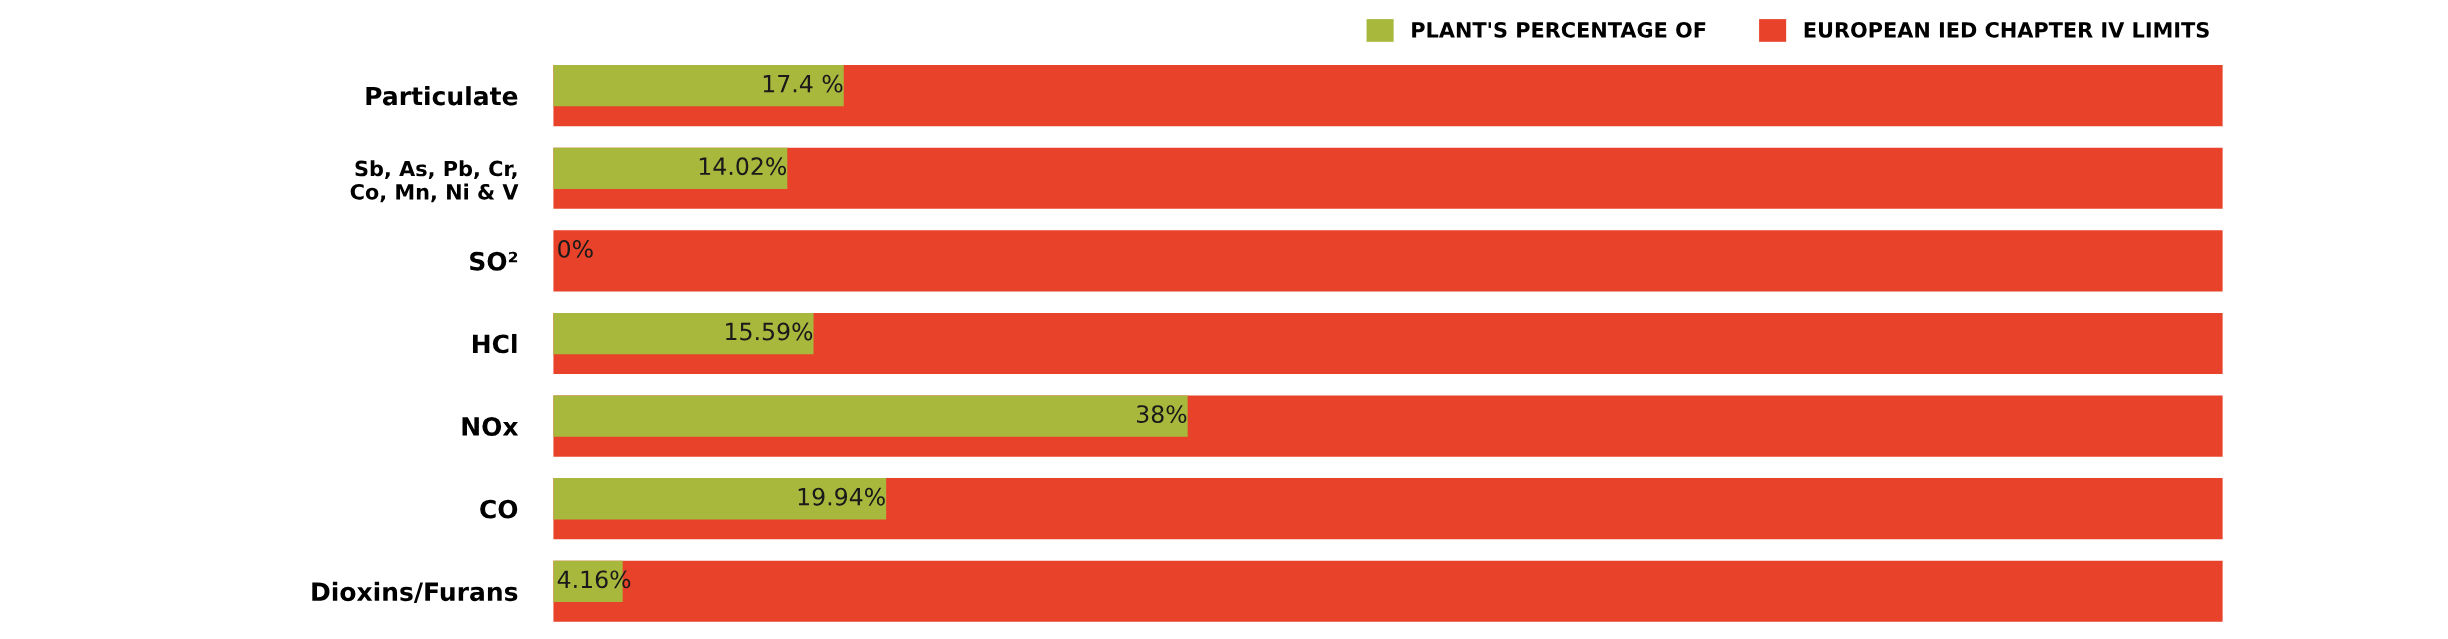  What do you see at coordinates (442, 96) in the screenshot?
I see `y-tick-label: Particulate` at bounding box center [442, 96].